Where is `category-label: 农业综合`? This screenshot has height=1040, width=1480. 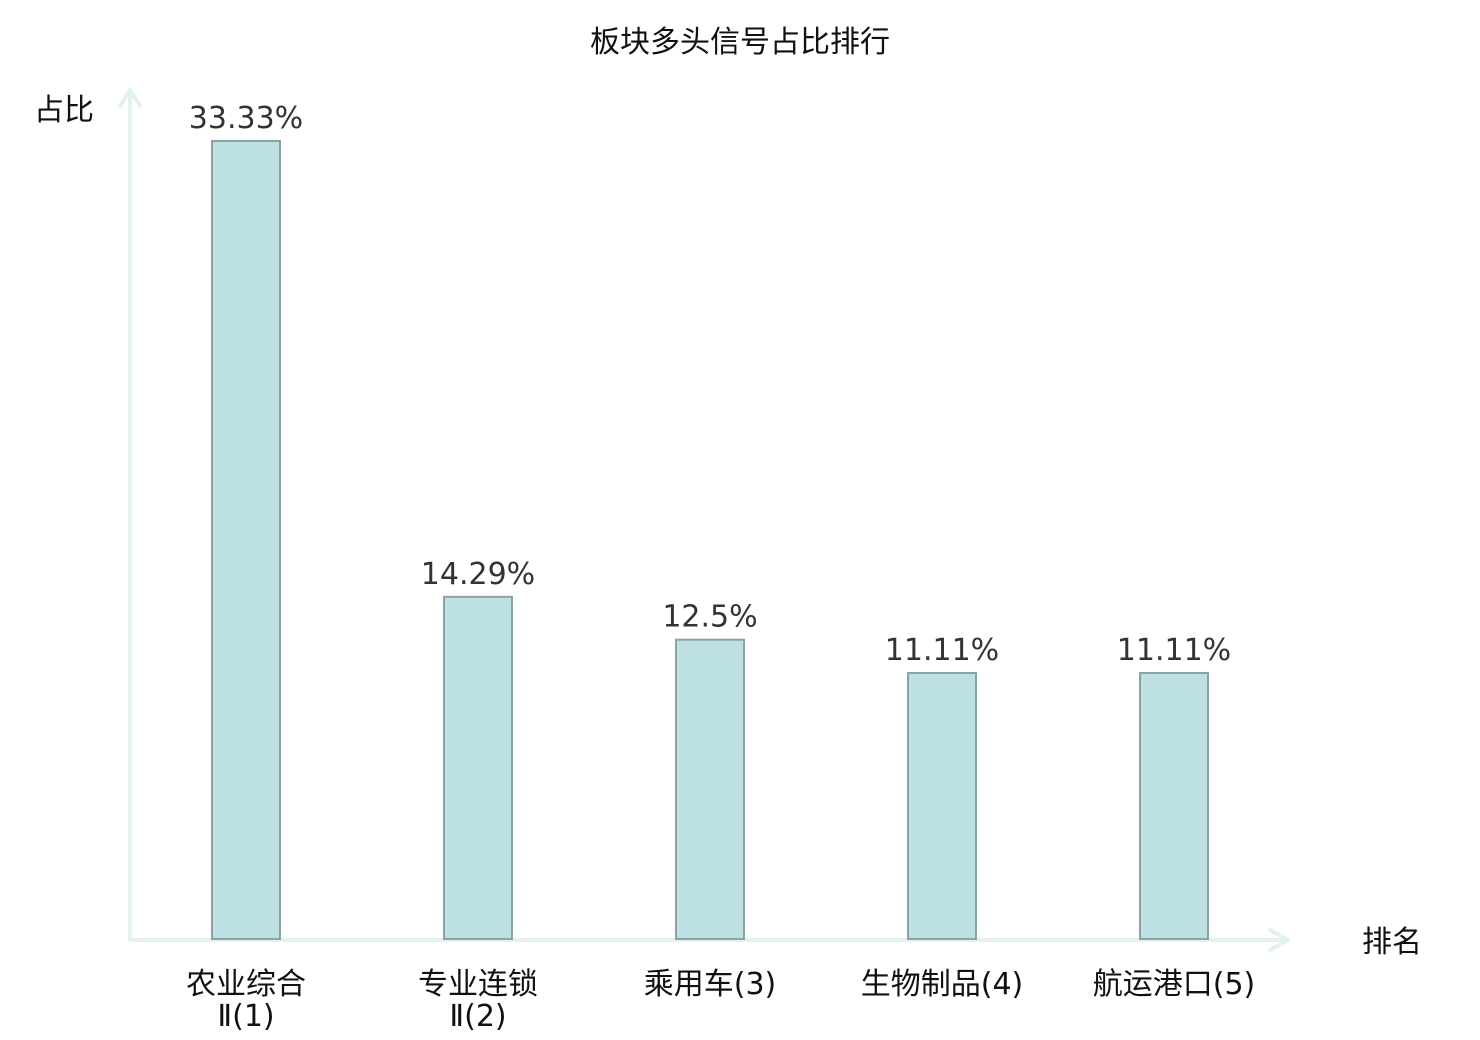
category-label: 农业综合 is located at coordinates (246, 984).